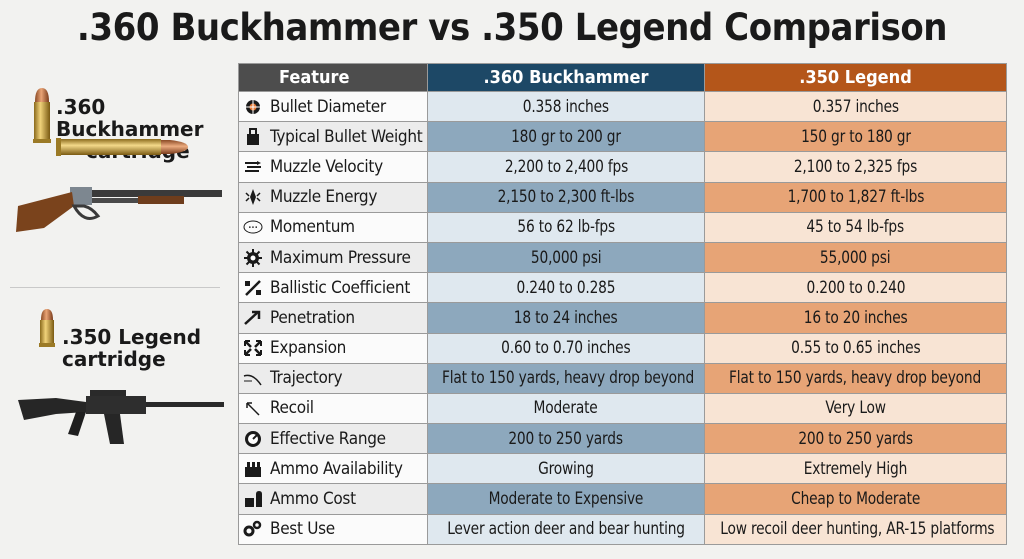 The image size is (1024, 559). I want to click on feature-cell: Muzzle Energy, so click(333, 197).